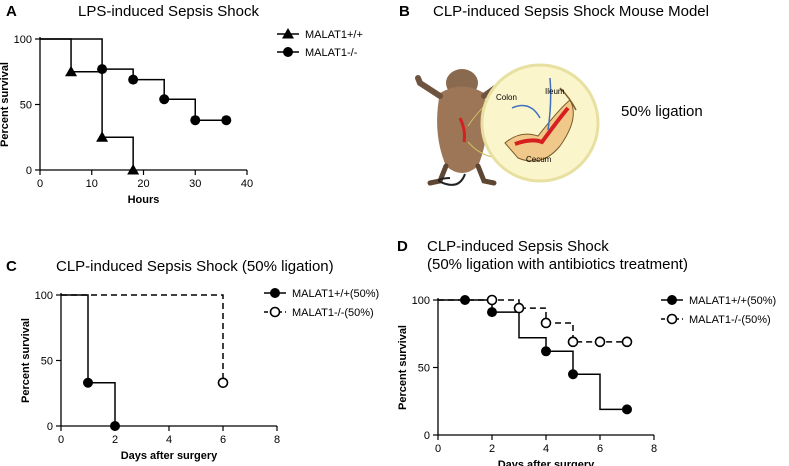 The width and height of the screenshot is (789, 466). Describe the element at coordinates (11, 11) in the screenshot. I see `panel-a-letter: A` at that location.